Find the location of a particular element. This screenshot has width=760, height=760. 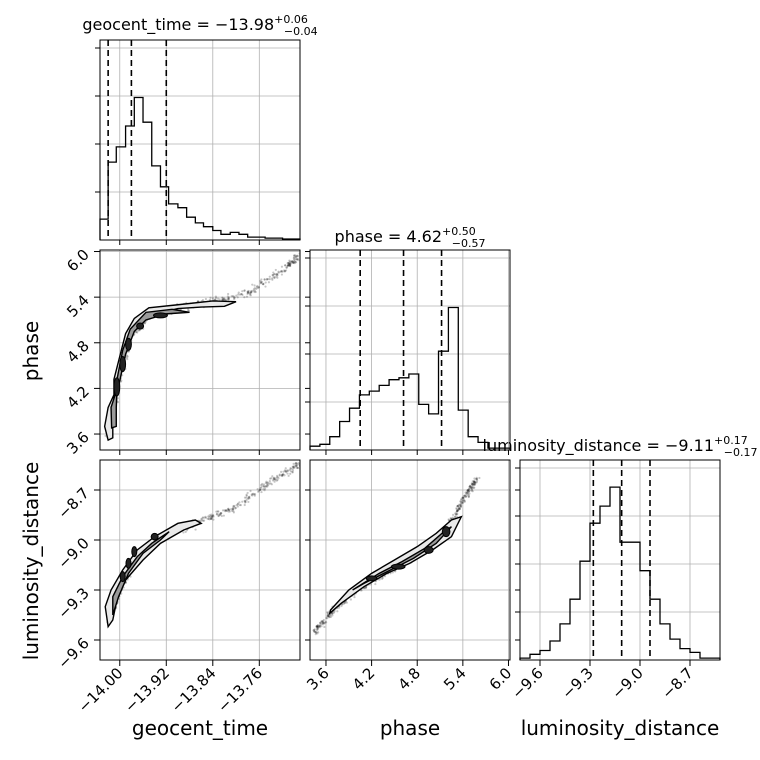

ytick-label-luminosity-distance-3: −8.7 is located at coordinates (73, 503).